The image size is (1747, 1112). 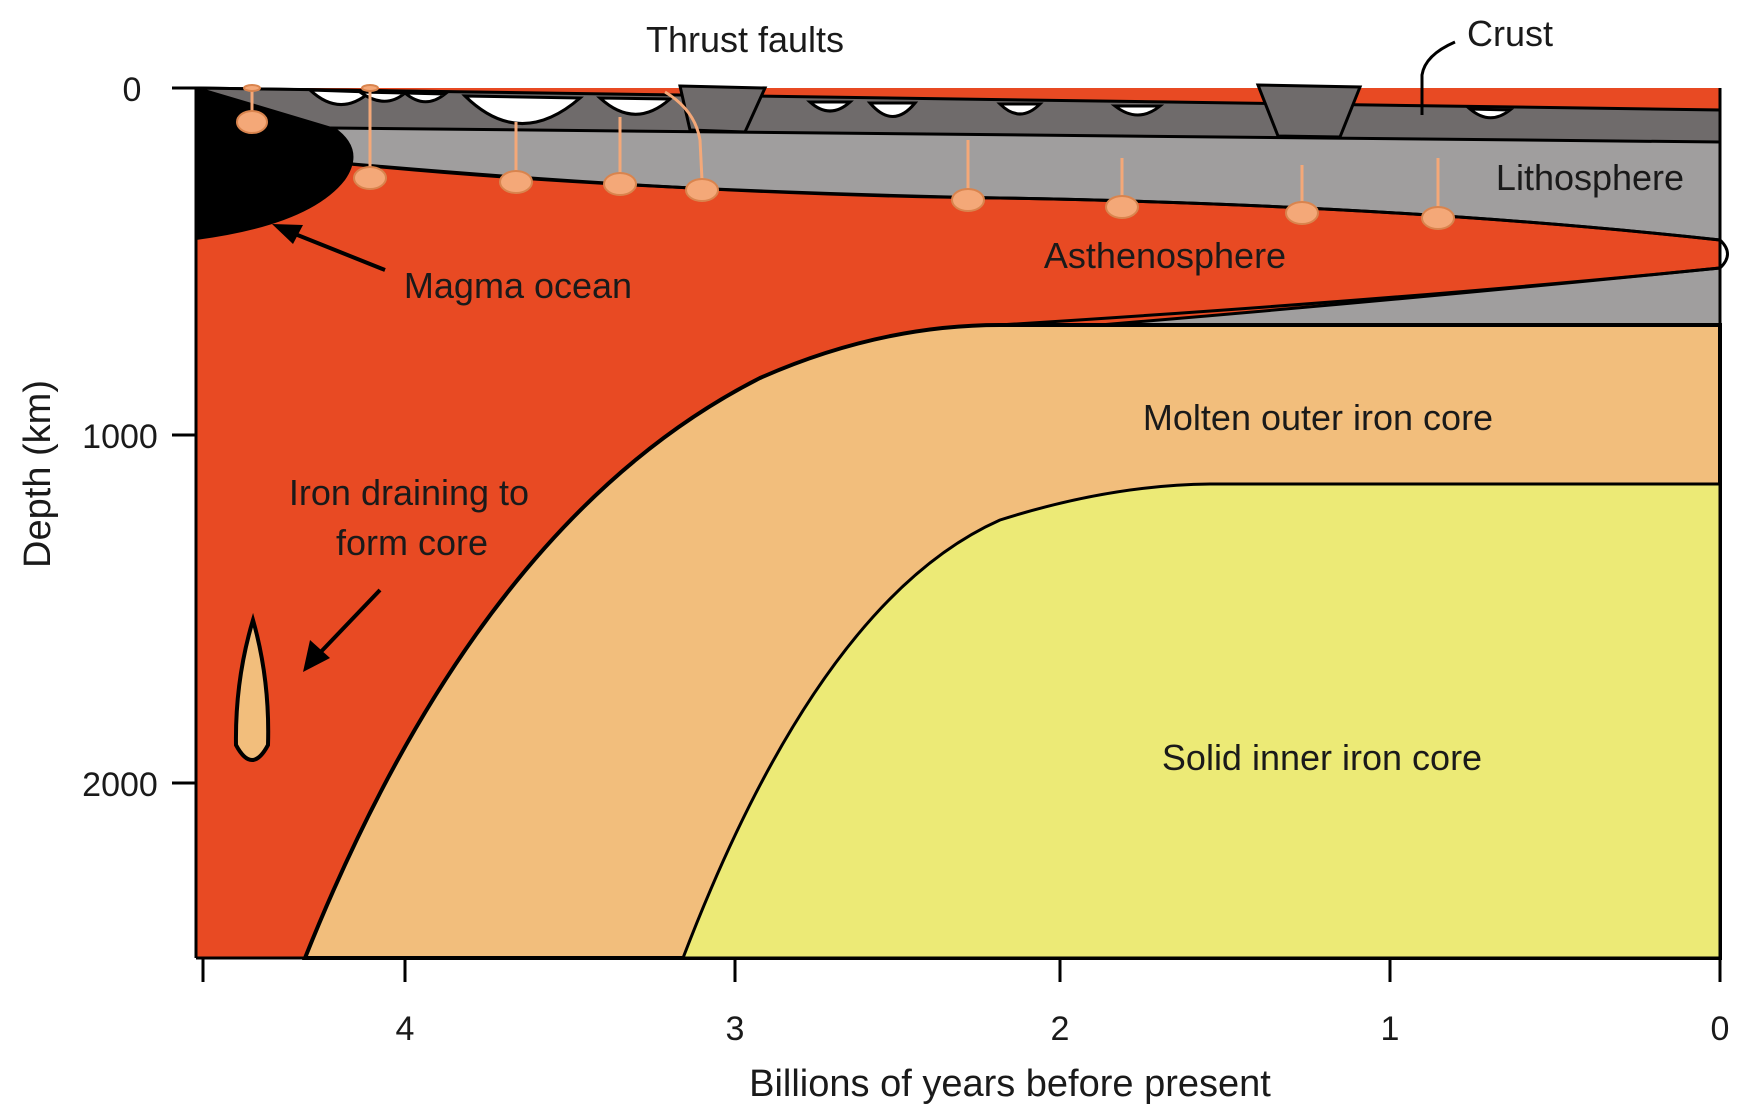 What do you see at coordinates (38, 474) in the screenshot?
I see `y-axis-title: Depth (km)` at bounding box center [38, 474].